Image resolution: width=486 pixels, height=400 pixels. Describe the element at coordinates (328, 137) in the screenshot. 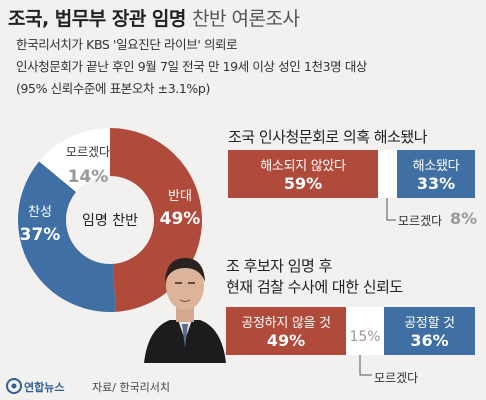

I see `q1-title: 조국 인사청문회로 의혹 해소됐나` at that location.